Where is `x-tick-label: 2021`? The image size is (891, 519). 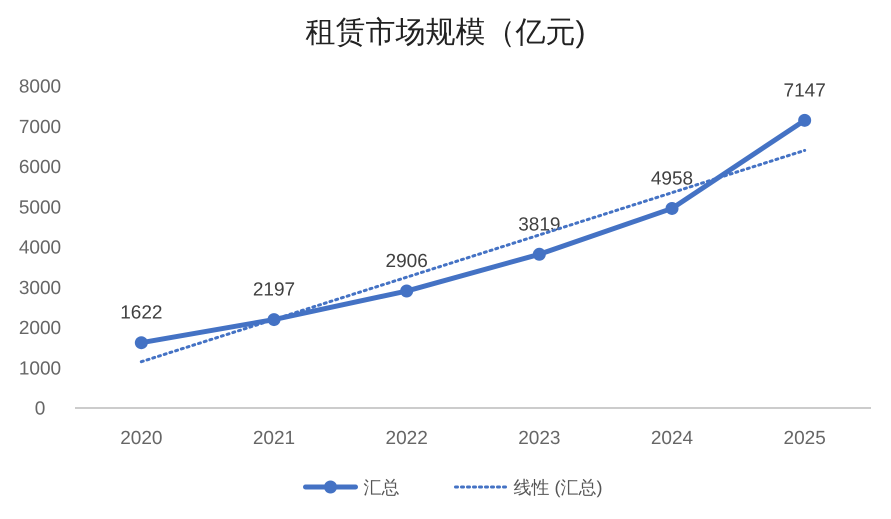 x-tick-label: 2021 is located at coordinates (274, 438).